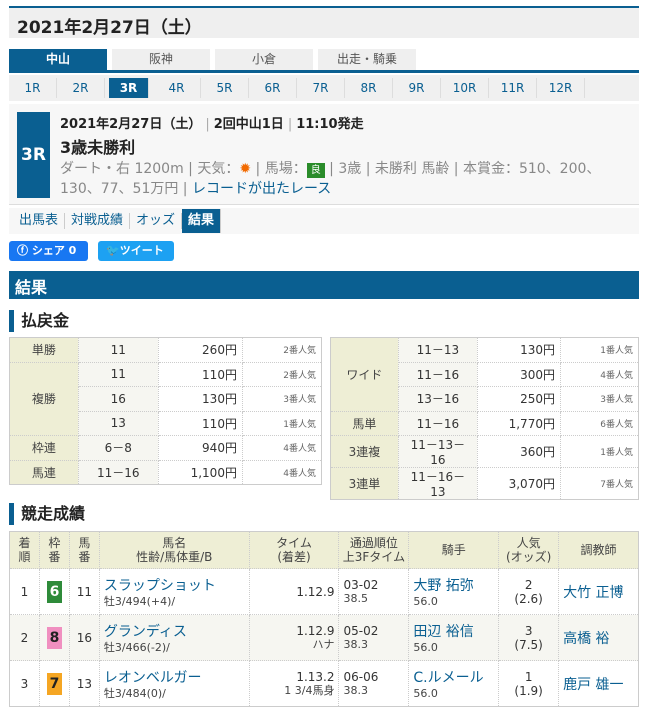 This screenshot has width=647, height=710. Describe the element at coordinates (599, 423) in the screenshot. I see `popularity: 6番人気` at that location.